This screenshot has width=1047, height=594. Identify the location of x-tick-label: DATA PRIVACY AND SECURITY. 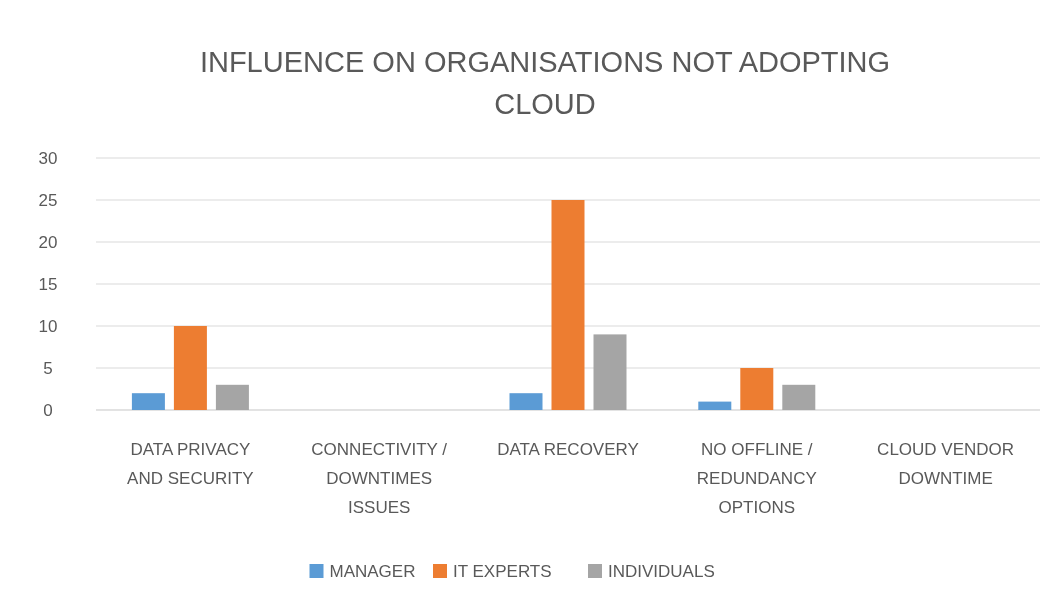
(190, 464).